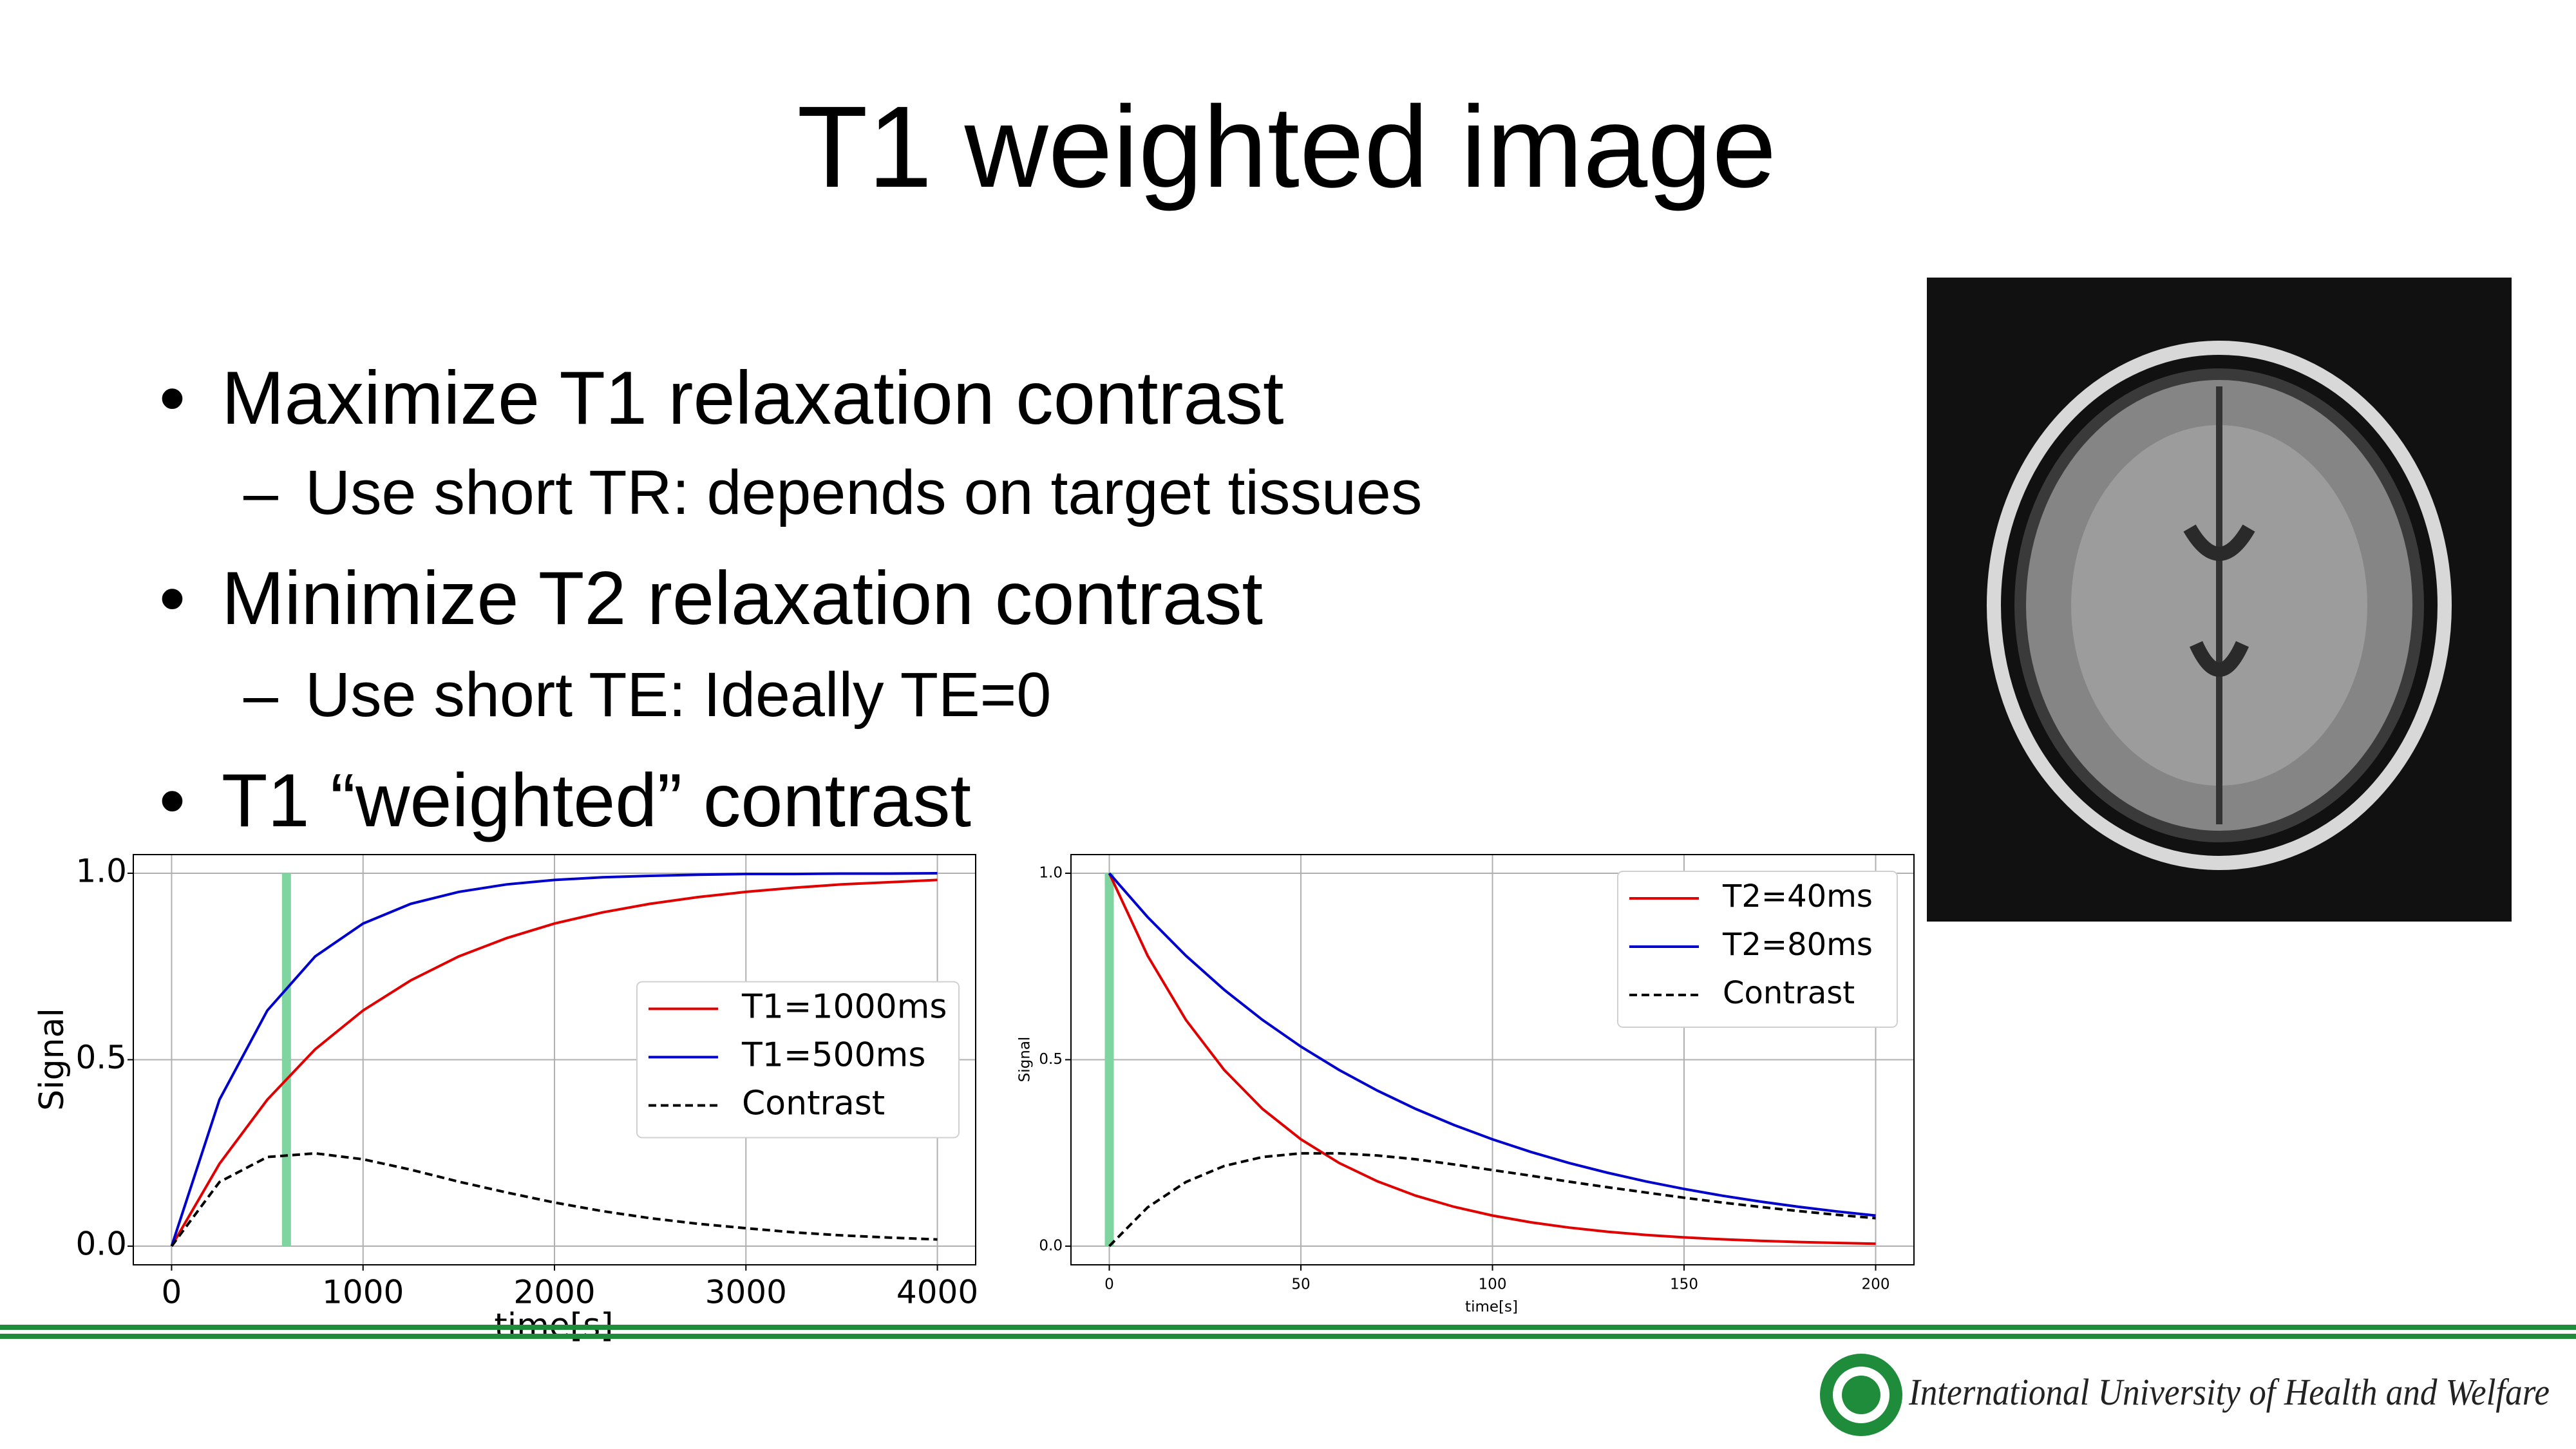 The width and height of the screenshot is (2576, 1449). What do you see at coordinates (2219, 600) in the screenshot?
I see `mri-image` at bounding box center [2219, 600].